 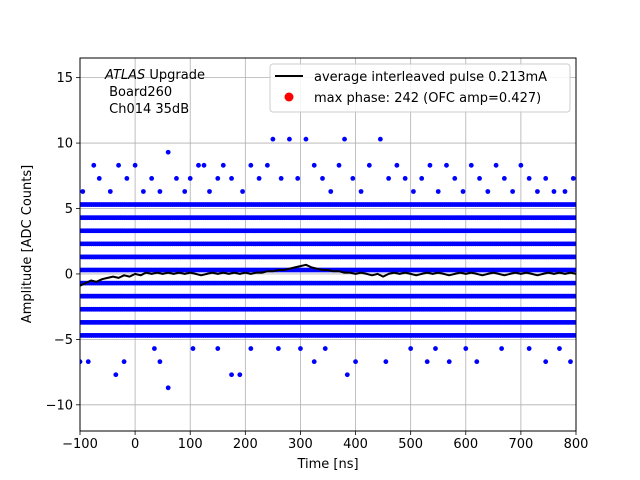 What do you see at coordinates (465, 444) in the screenshot?
I see `x-tick-label: 600` at bounding box center [465, 444].